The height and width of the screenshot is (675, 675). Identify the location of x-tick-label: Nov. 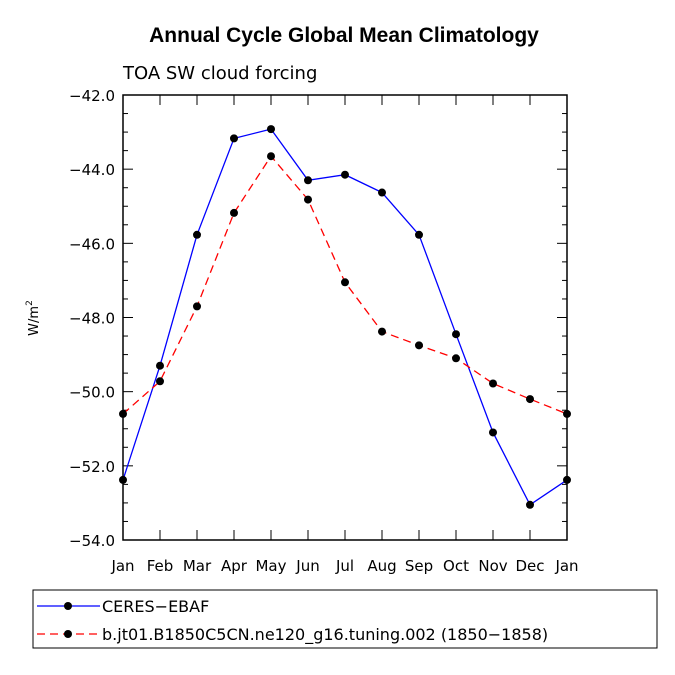
(492, 566).